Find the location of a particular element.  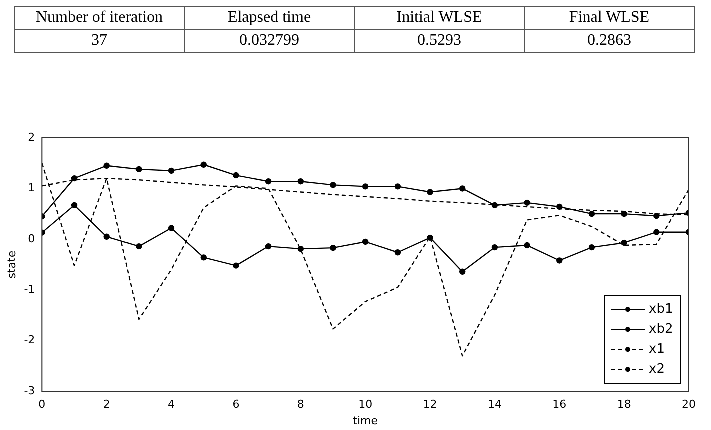

y-tick-label: 2 is located at coordinates (32, 137).